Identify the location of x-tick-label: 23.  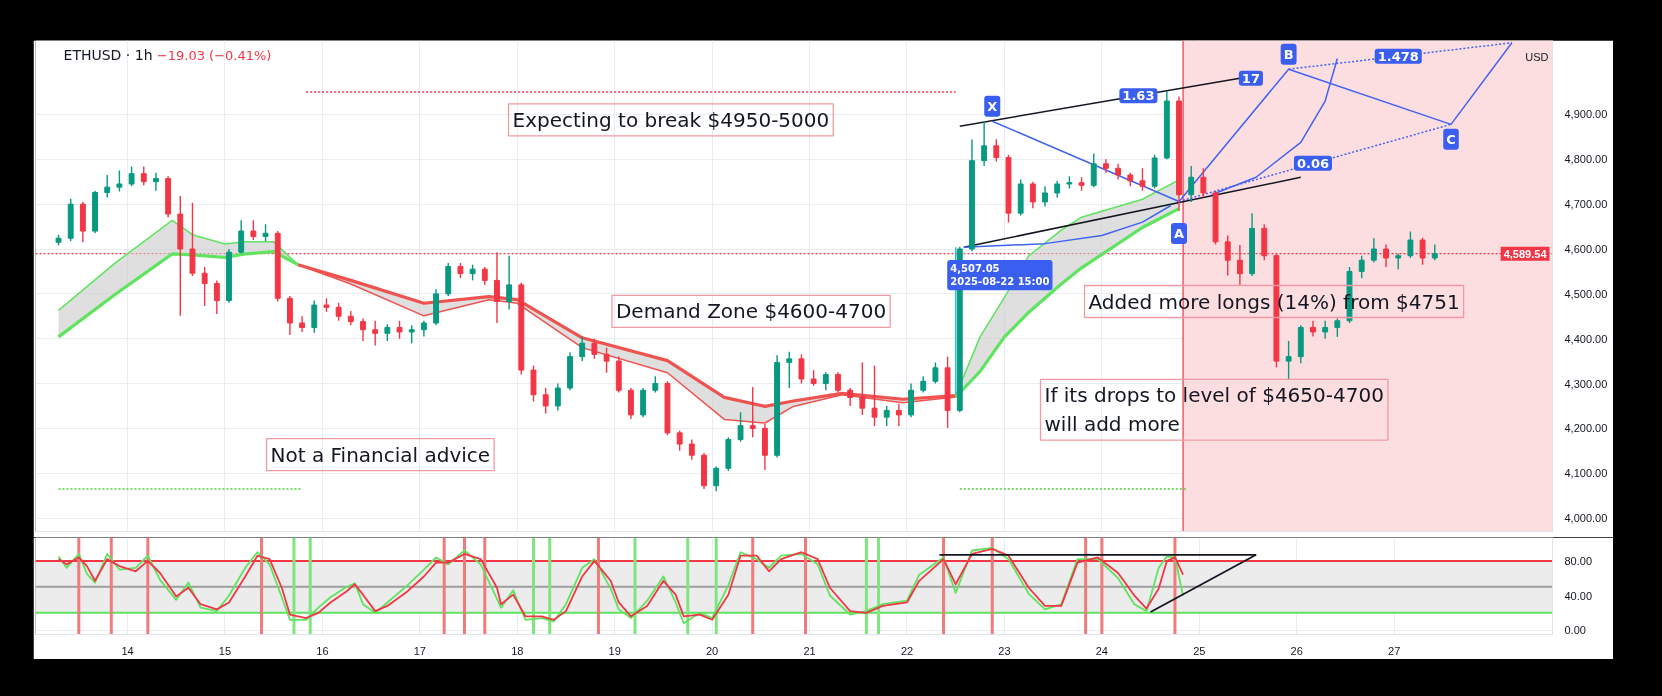
(1004, 650).